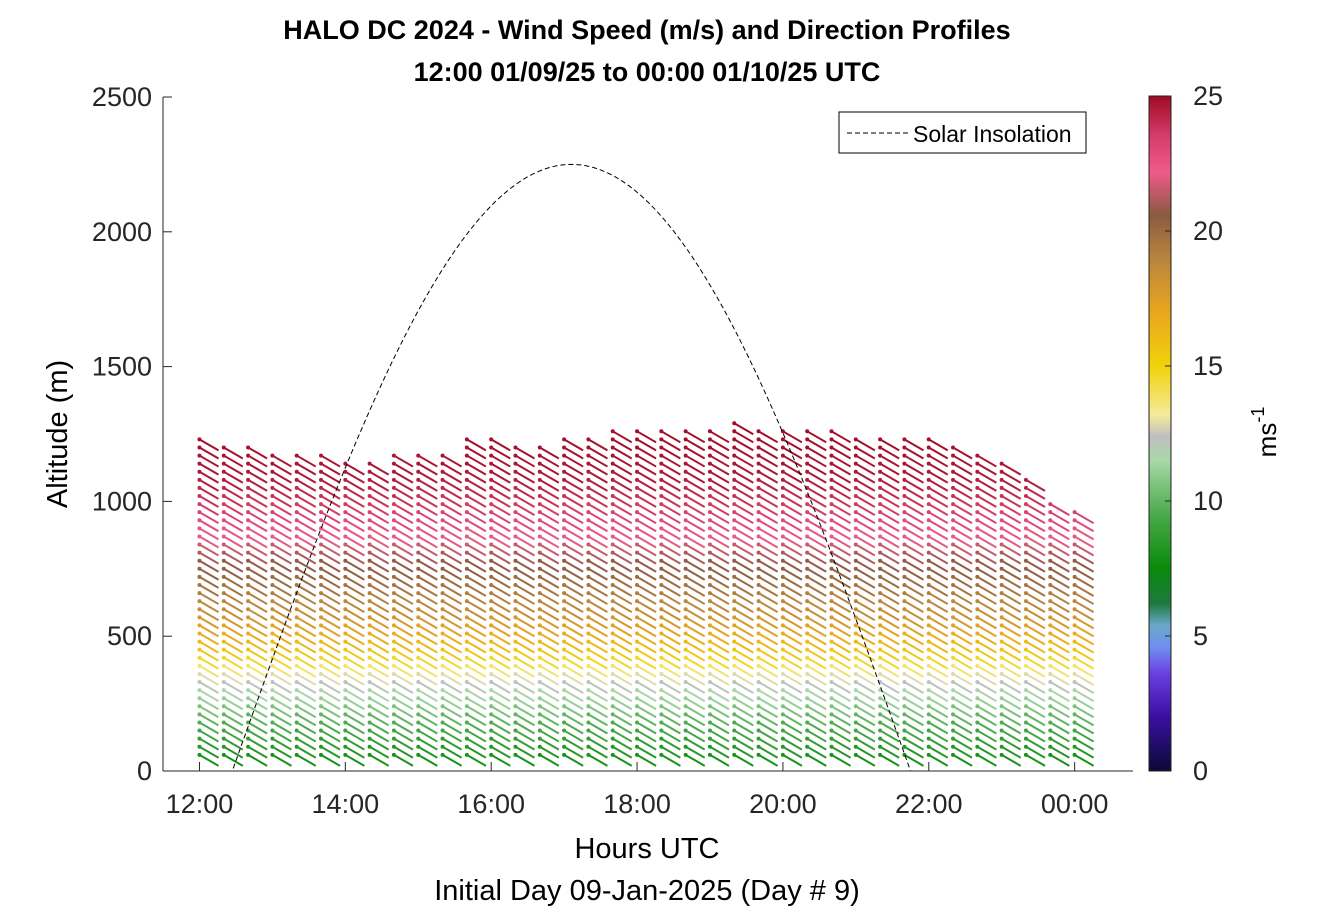 The image size is (1343, 916). What do you see at coordinates (646, 598) in the screenshot?
I see `wind-profile` at bounding box center [646, 598].